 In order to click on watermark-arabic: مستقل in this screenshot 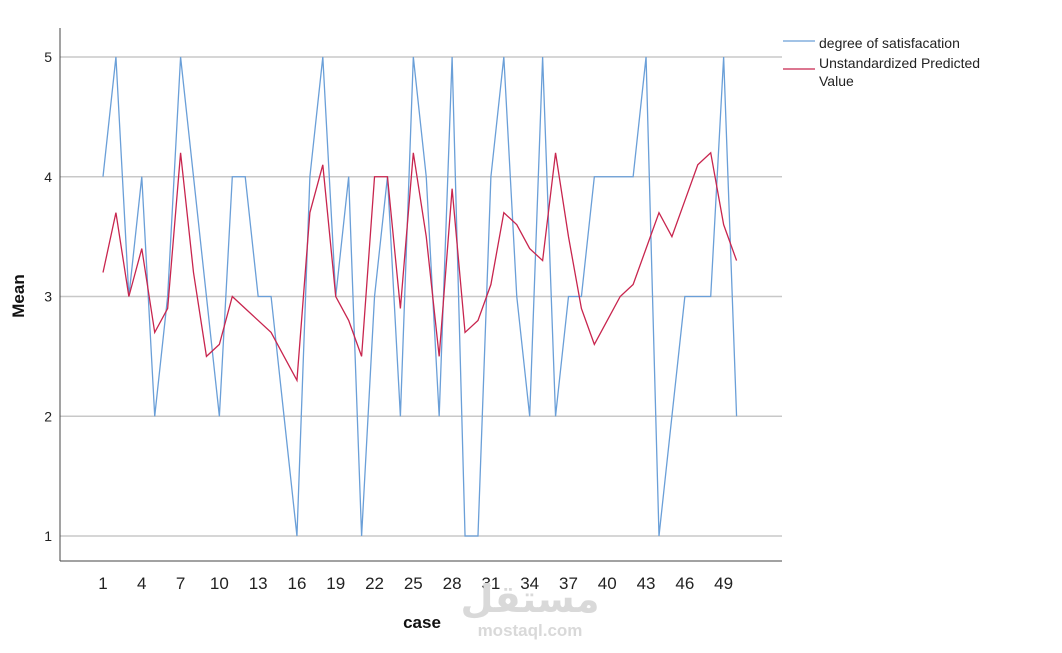, I will do `click(530, 599)`.